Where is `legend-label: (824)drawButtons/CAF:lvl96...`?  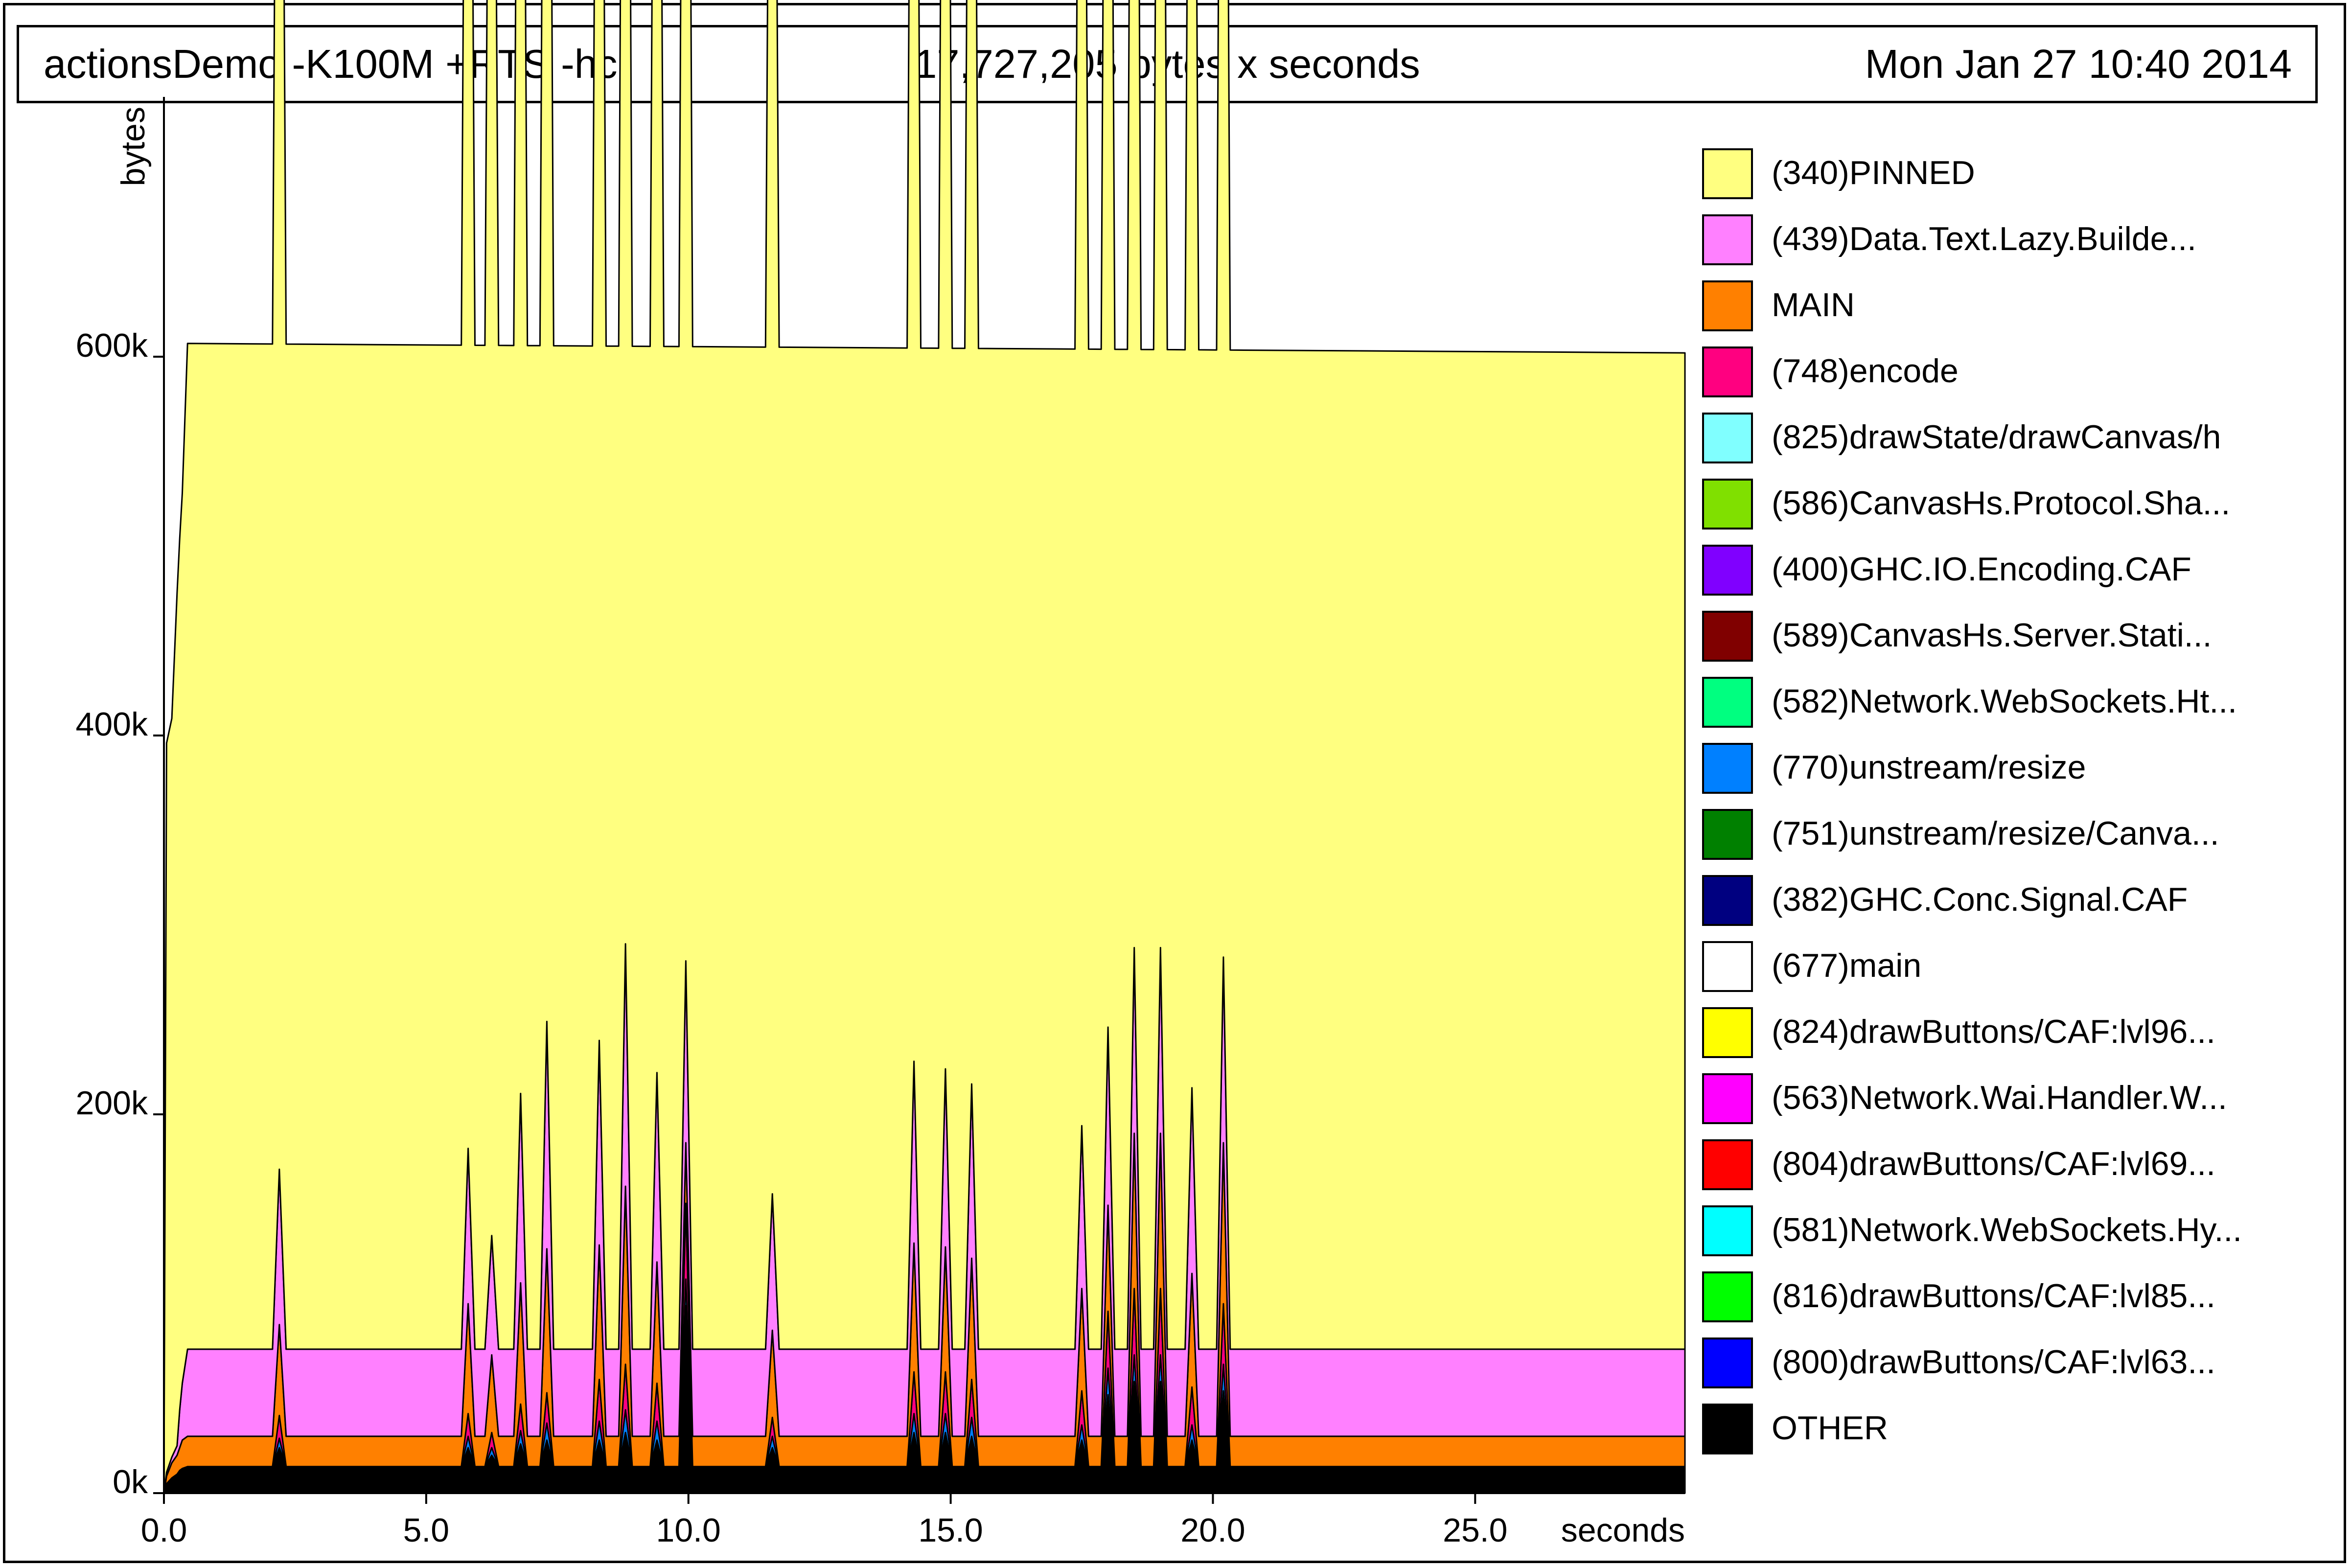 legend-label: (824)drawButtons/CAF:lvl96... is located at coordinates (1994, 1031).